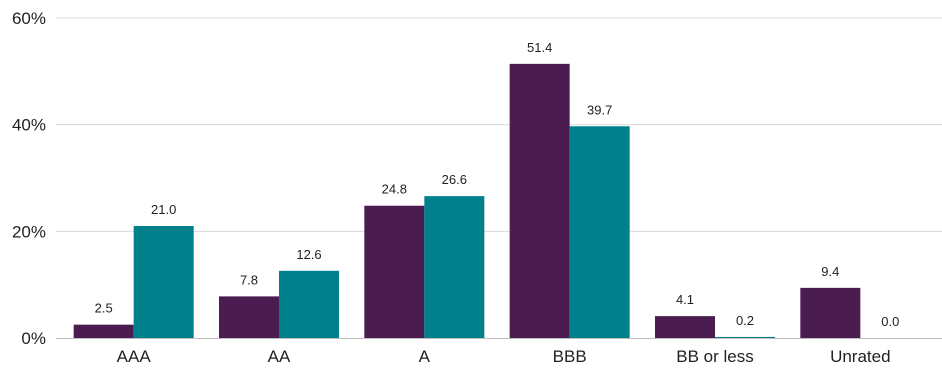  I want to click on data-label: 2.5, so click(104, 308).